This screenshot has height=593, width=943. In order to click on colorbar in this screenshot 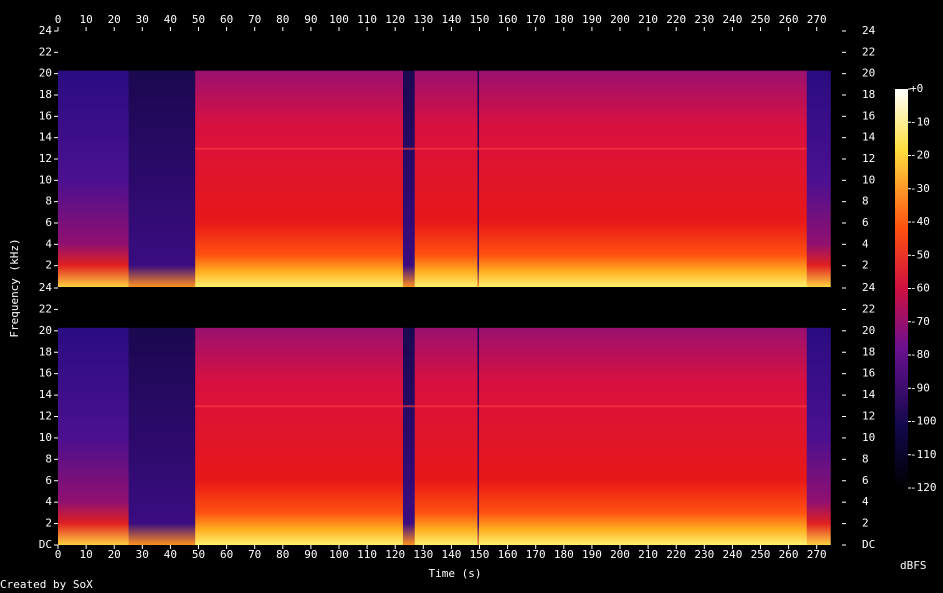, I will do `click(901, 288)`.